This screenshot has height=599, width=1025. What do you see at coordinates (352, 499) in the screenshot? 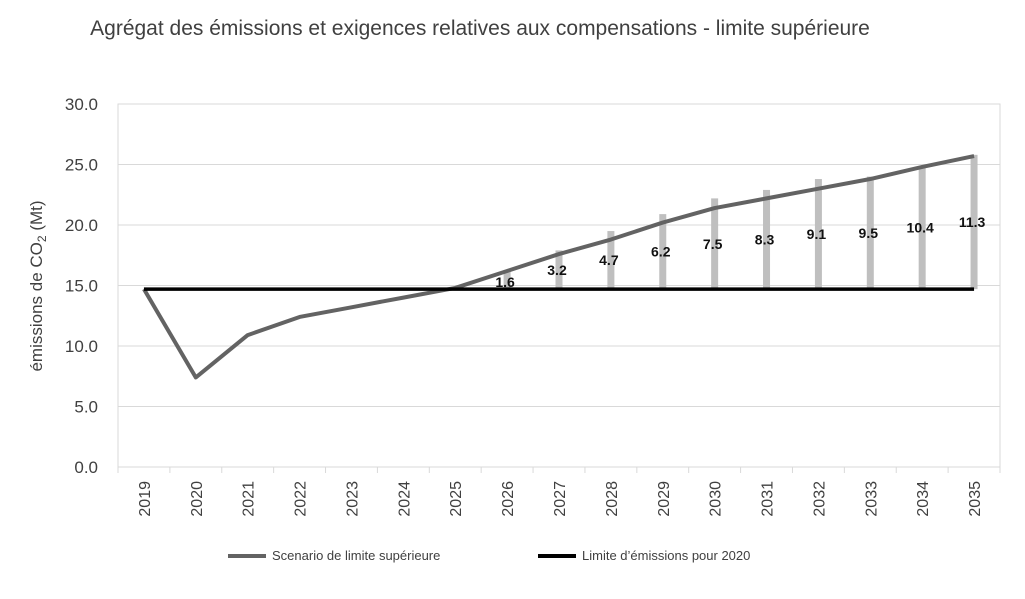
I see `x-tick-label: 2023` at bounding box center [352, 499].